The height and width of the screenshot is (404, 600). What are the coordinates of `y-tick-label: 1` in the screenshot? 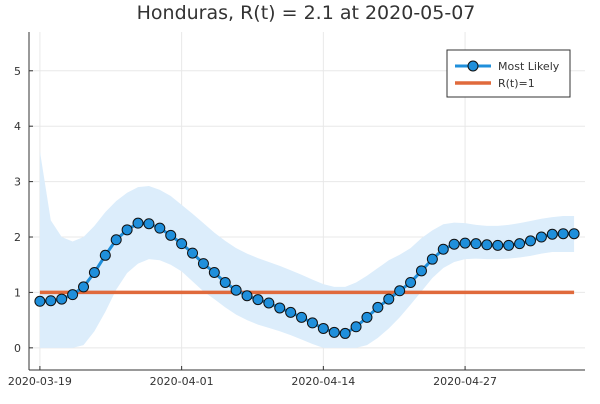 It's located at (17, 292).